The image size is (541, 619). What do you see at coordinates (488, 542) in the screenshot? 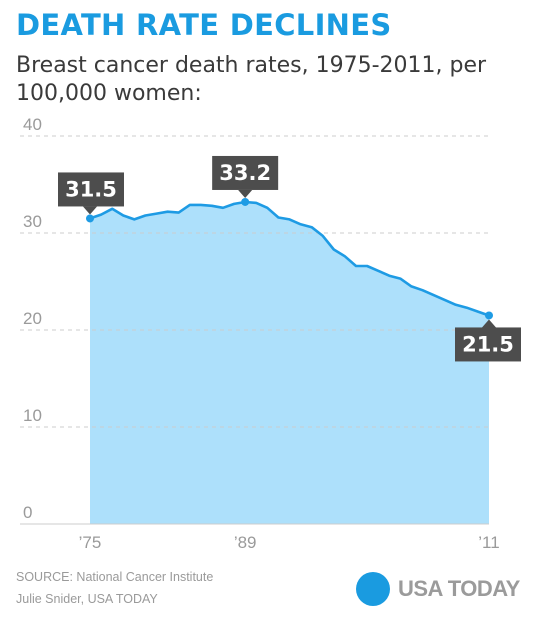
I see `x-tick-label-2011: ’11` at bounding box center [488, 542].